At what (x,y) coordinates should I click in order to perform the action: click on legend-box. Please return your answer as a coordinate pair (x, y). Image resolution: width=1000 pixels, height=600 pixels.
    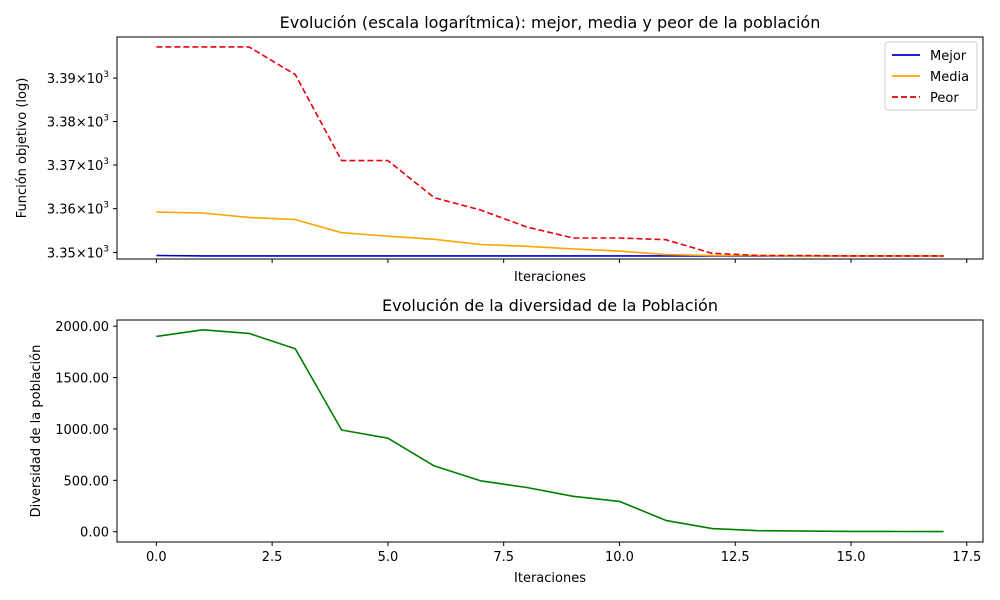
    Looking at the image, I should click on (931, 76).